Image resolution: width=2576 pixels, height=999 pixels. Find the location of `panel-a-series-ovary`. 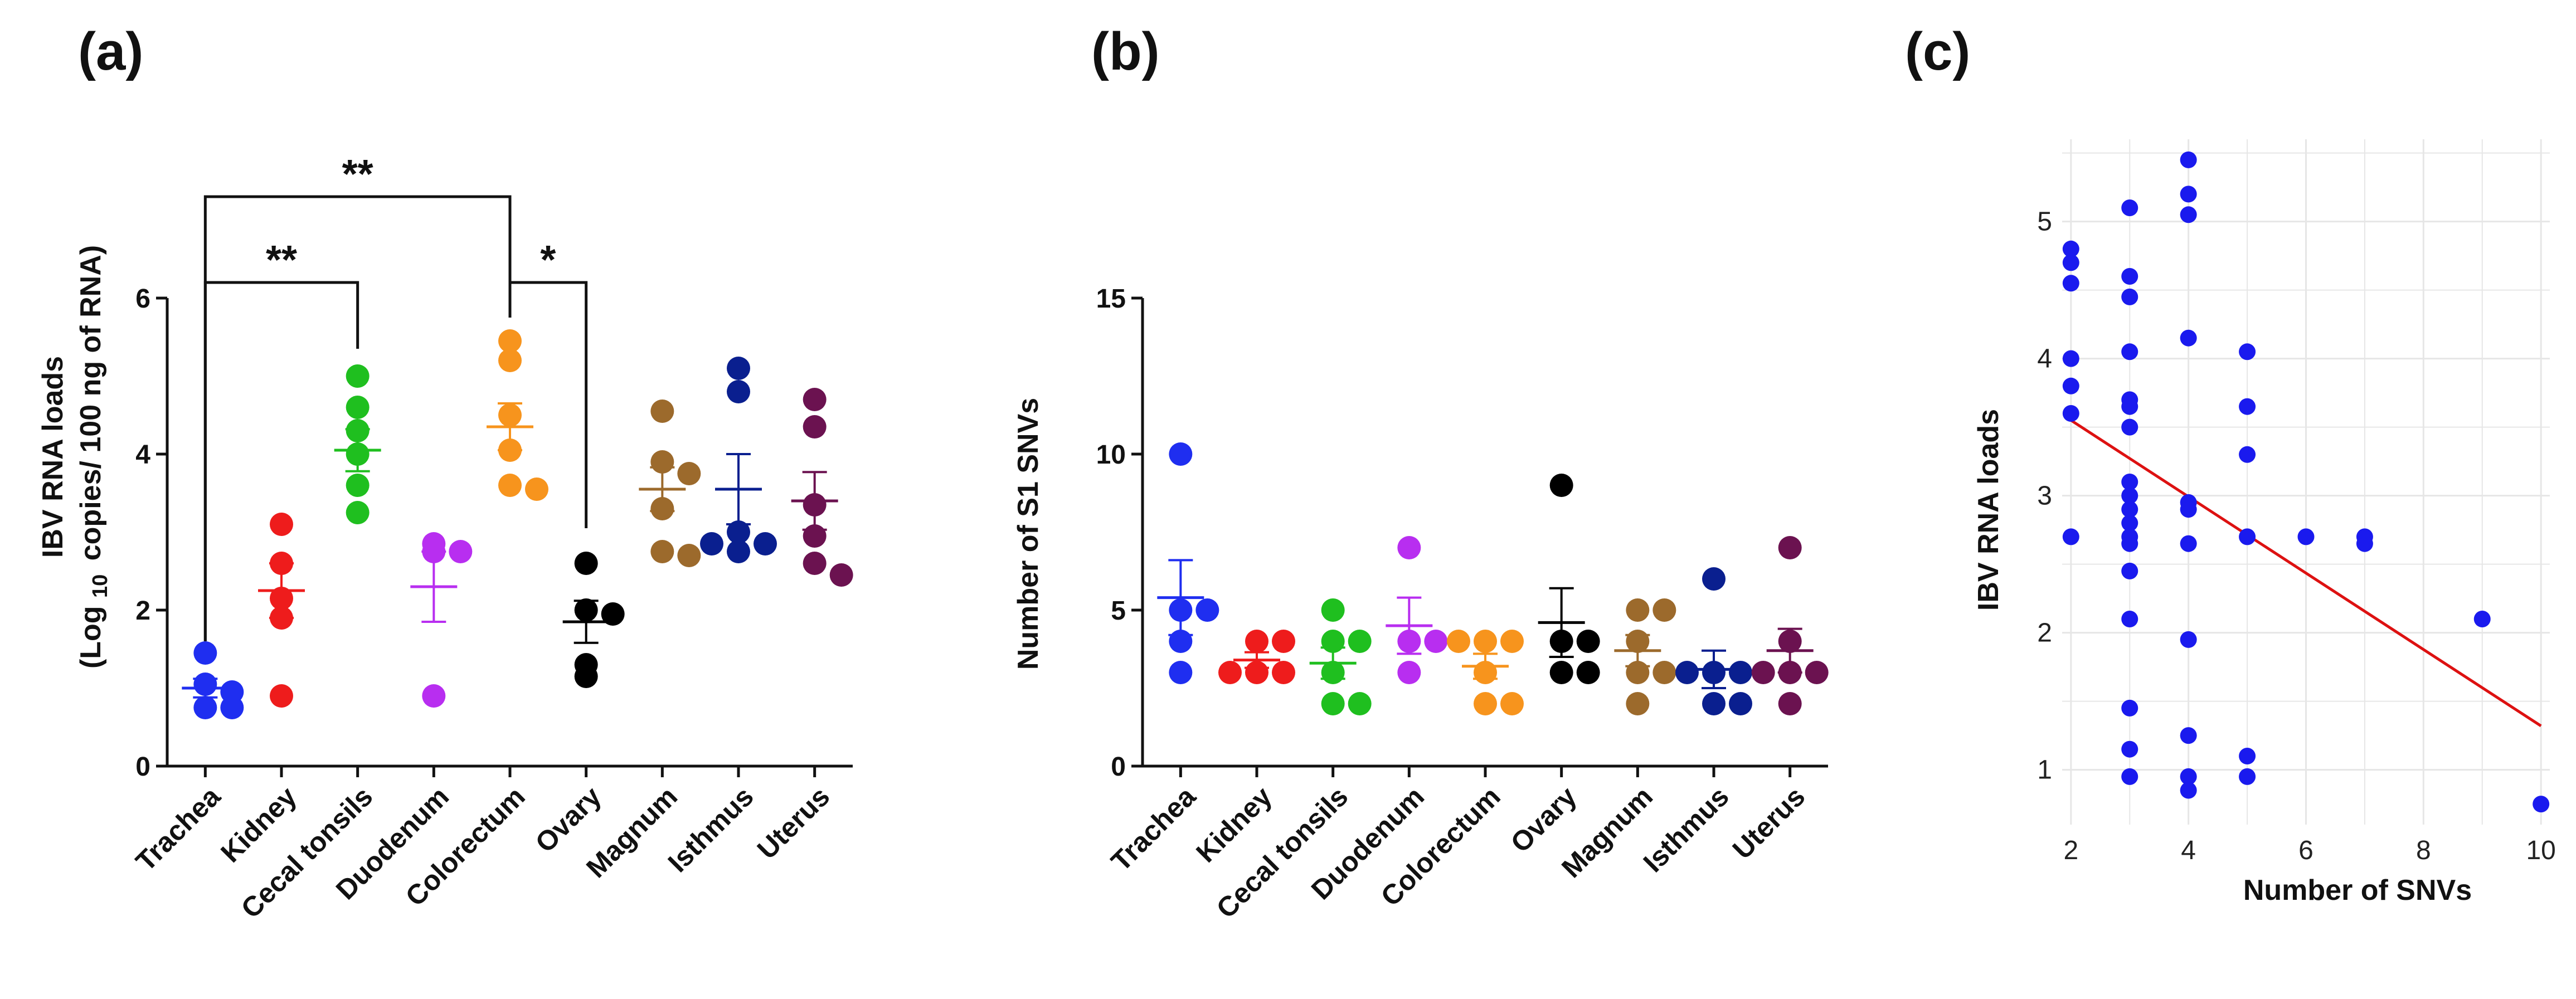

panel-a-series-ovary is located at coordinates (594, 620).